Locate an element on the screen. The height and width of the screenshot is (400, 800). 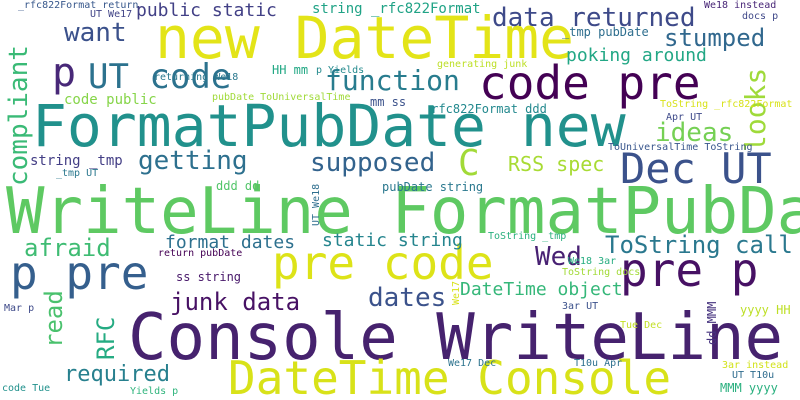
word-t10u-apr: T10u Apr is located at coordinates (598, 363).